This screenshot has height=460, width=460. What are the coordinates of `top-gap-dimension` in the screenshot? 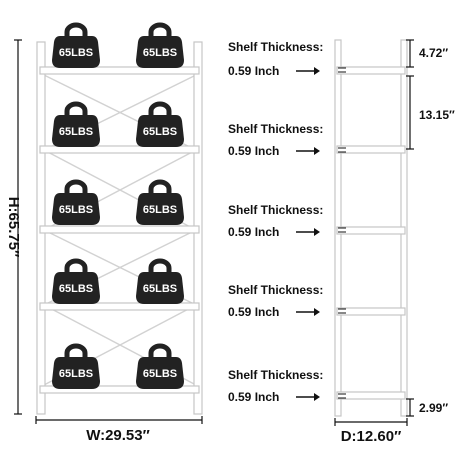 It's located at (410, 53).